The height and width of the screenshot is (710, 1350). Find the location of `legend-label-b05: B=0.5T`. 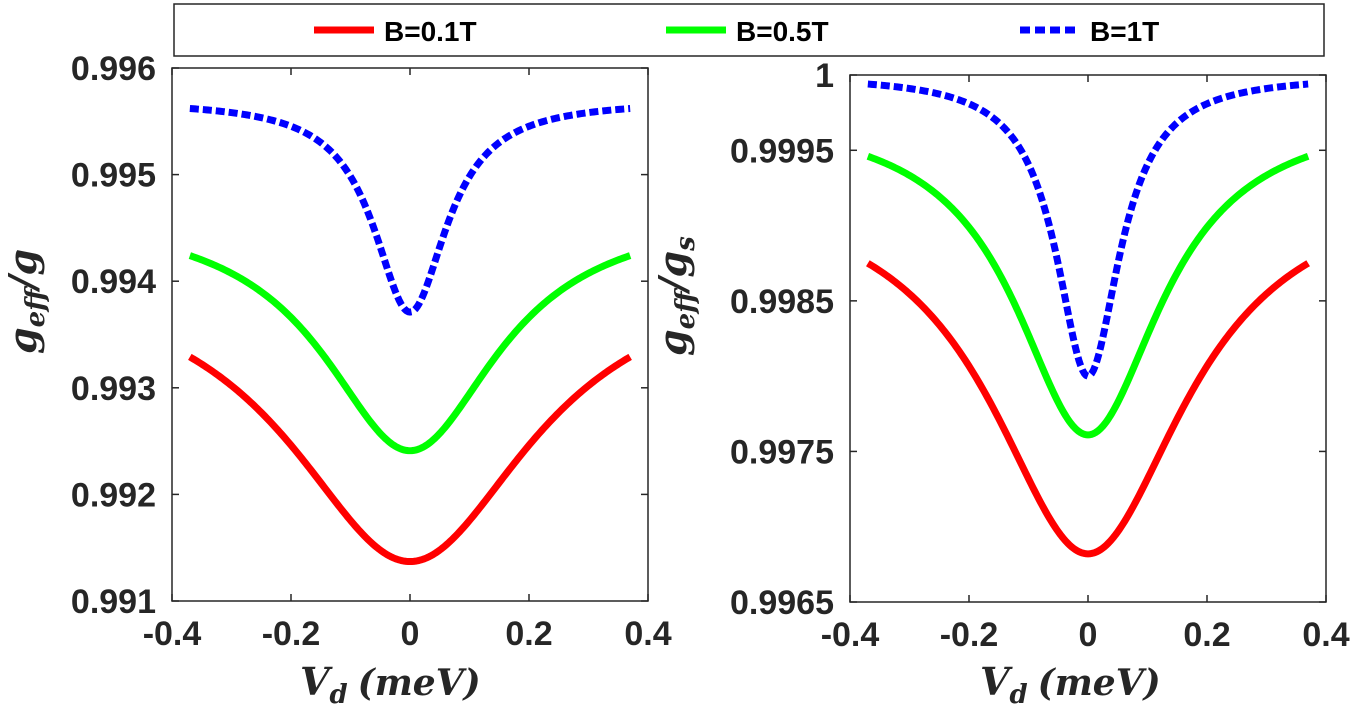

legend-label-b05: B=0.5T is located at coordinates (782, 31).